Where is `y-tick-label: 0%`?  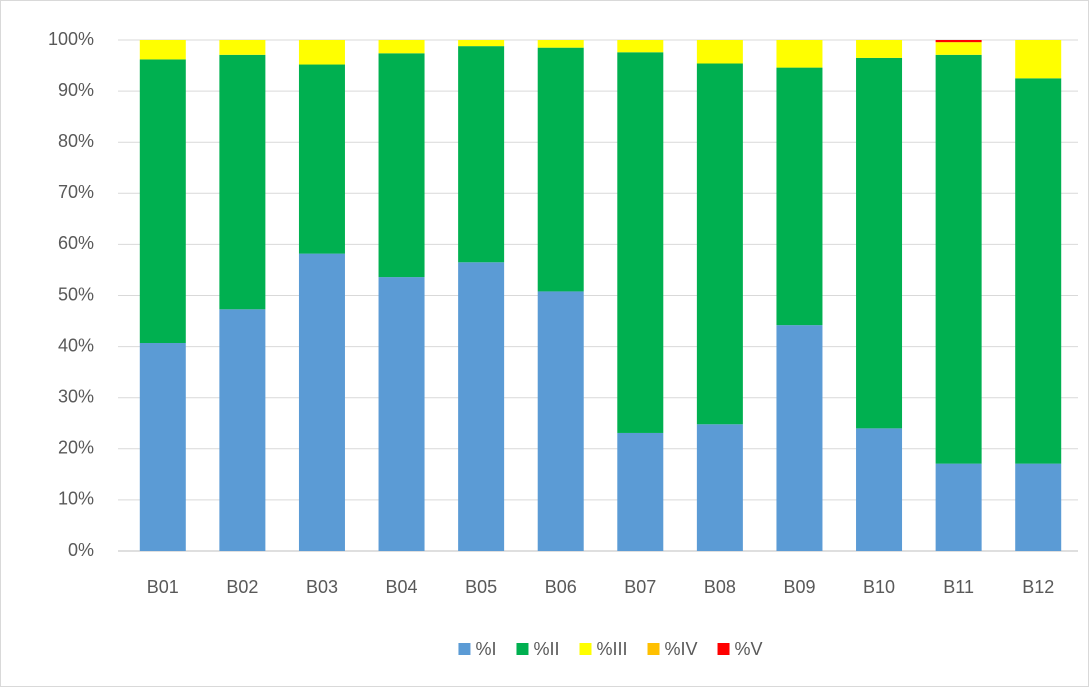 y-tick-label: 0% is located at coordinates (81, 550).